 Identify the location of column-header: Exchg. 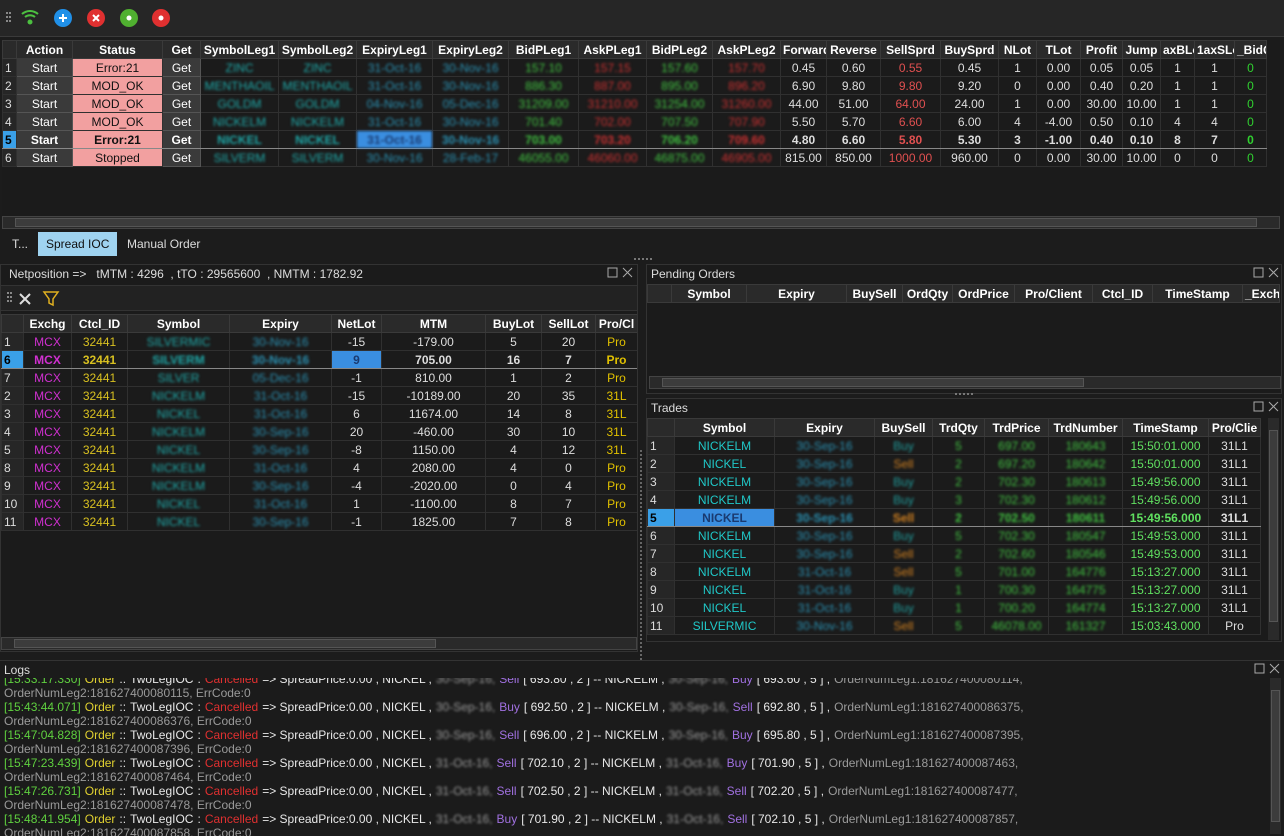
(47, 323).